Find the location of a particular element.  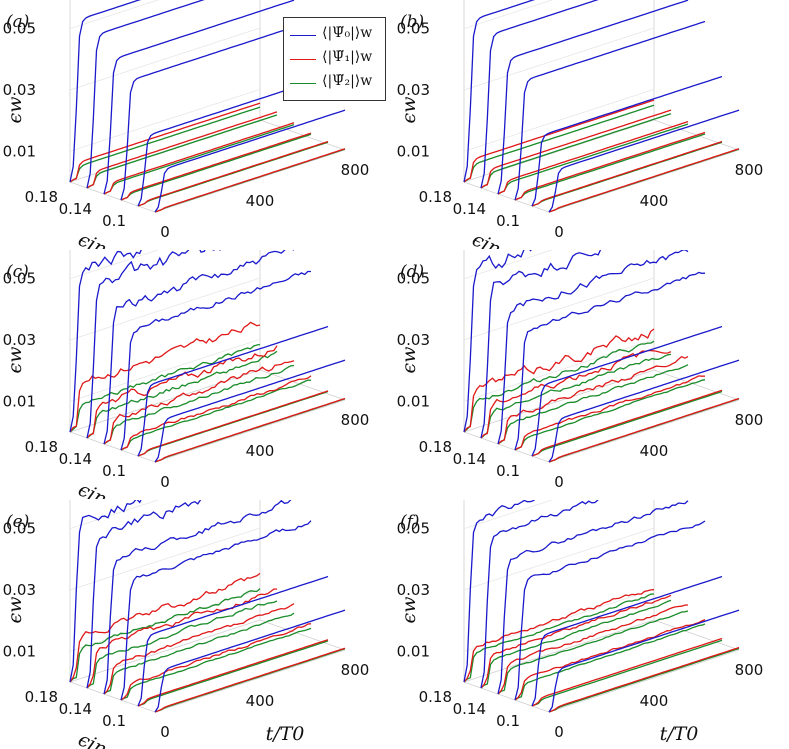

legend-item-psi0: ⟨|Ψ̃₀|⟩w is located at coordinates (338, 35).